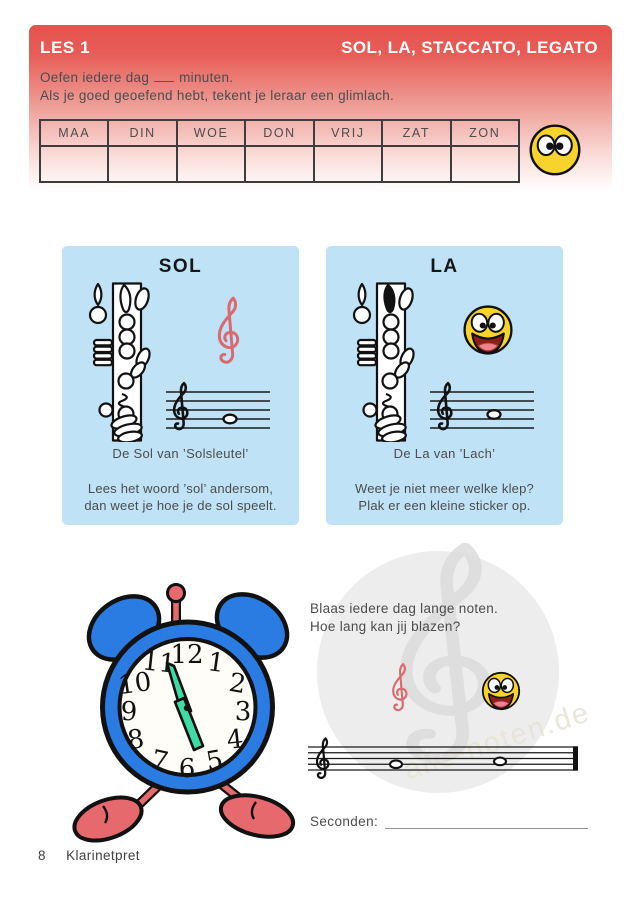  Describe the element at coordinates (416, 133) in the screenshot. I see `day-header-zat: ZAT` at that location.